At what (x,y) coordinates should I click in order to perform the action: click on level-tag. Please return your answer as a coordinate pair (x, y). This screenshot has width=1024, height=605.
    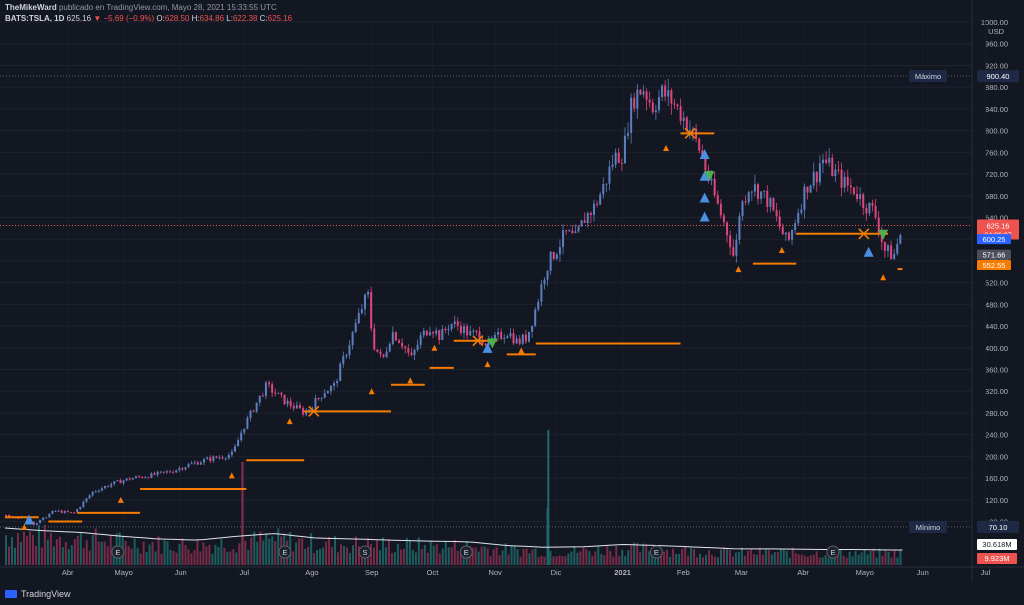
    Looking at the image, I should click on (928, 76).